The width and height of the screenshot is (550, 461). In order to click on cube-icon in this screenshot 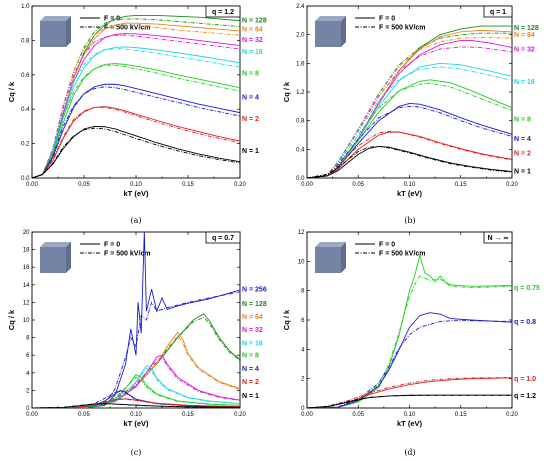, I will do `click(330, 31)`.